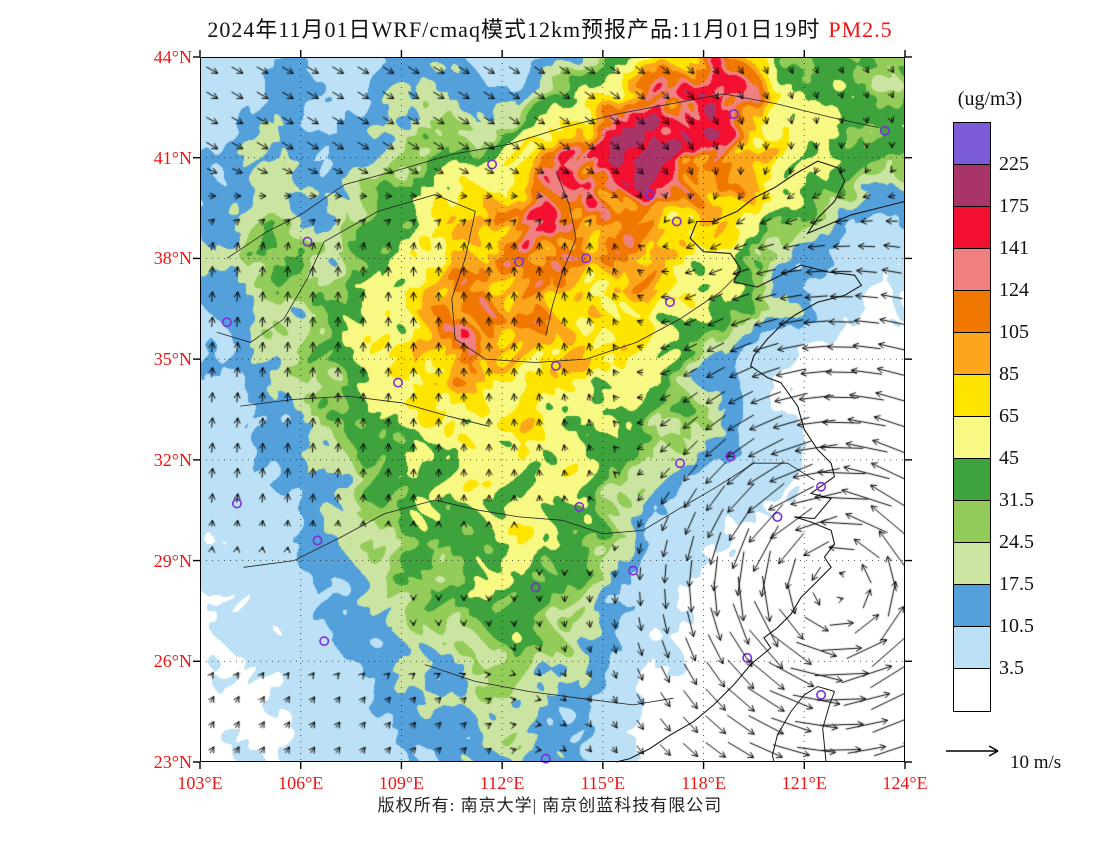 The image size is (1100, 850). I want to click on lat-tick-label: 41°N, so click(172, 157).